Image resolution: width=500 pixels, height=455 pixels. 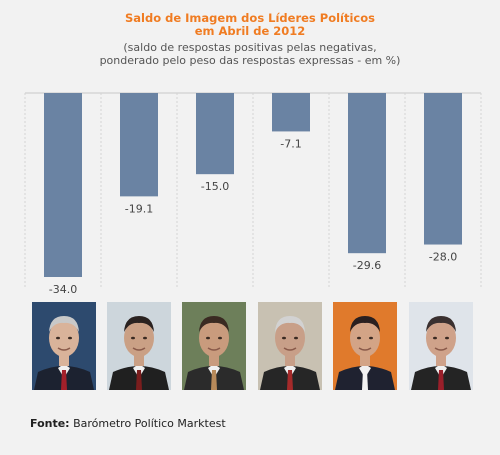 I want to click on source-note: Fonte: Barómetro Político Marktest, so click(x=128, y=423).